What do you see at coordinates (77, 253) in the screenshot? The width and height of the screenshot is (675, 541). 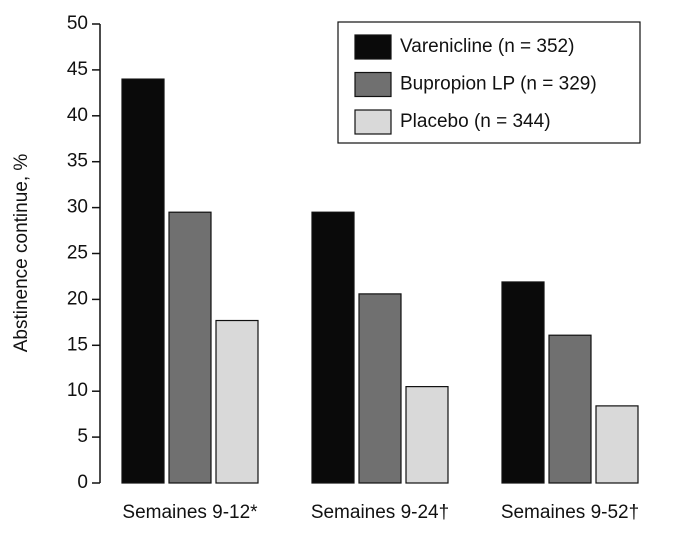 I see `y-tick-label: 25` at bounding box center [77, 253].